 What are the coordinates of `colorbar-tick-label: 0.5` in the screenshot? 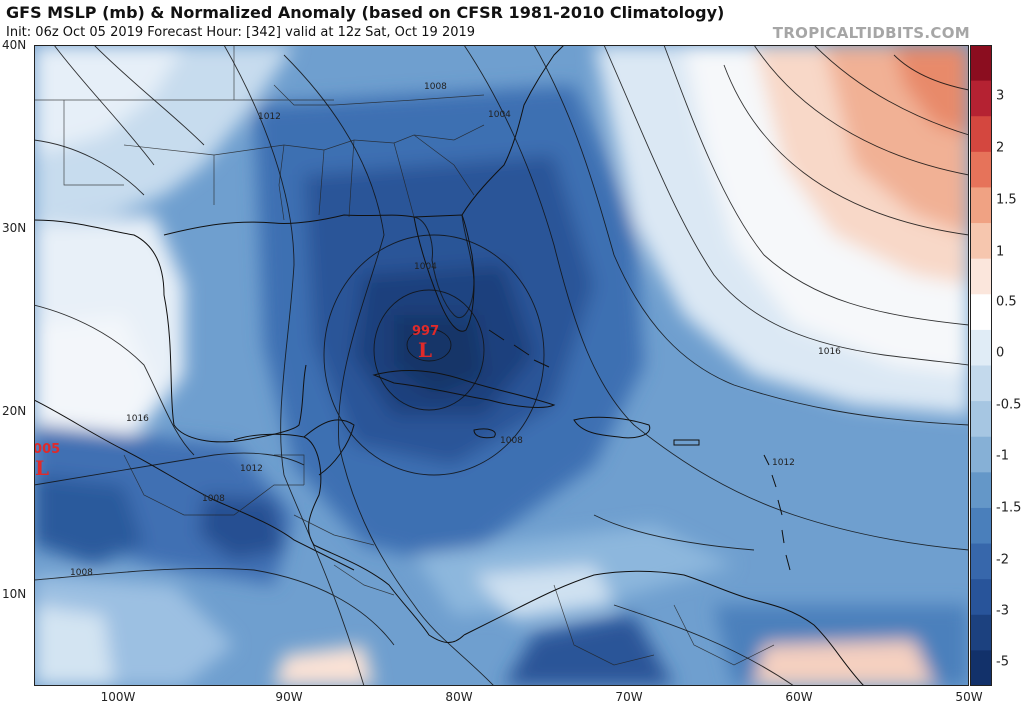 It's located at (1006, 302).